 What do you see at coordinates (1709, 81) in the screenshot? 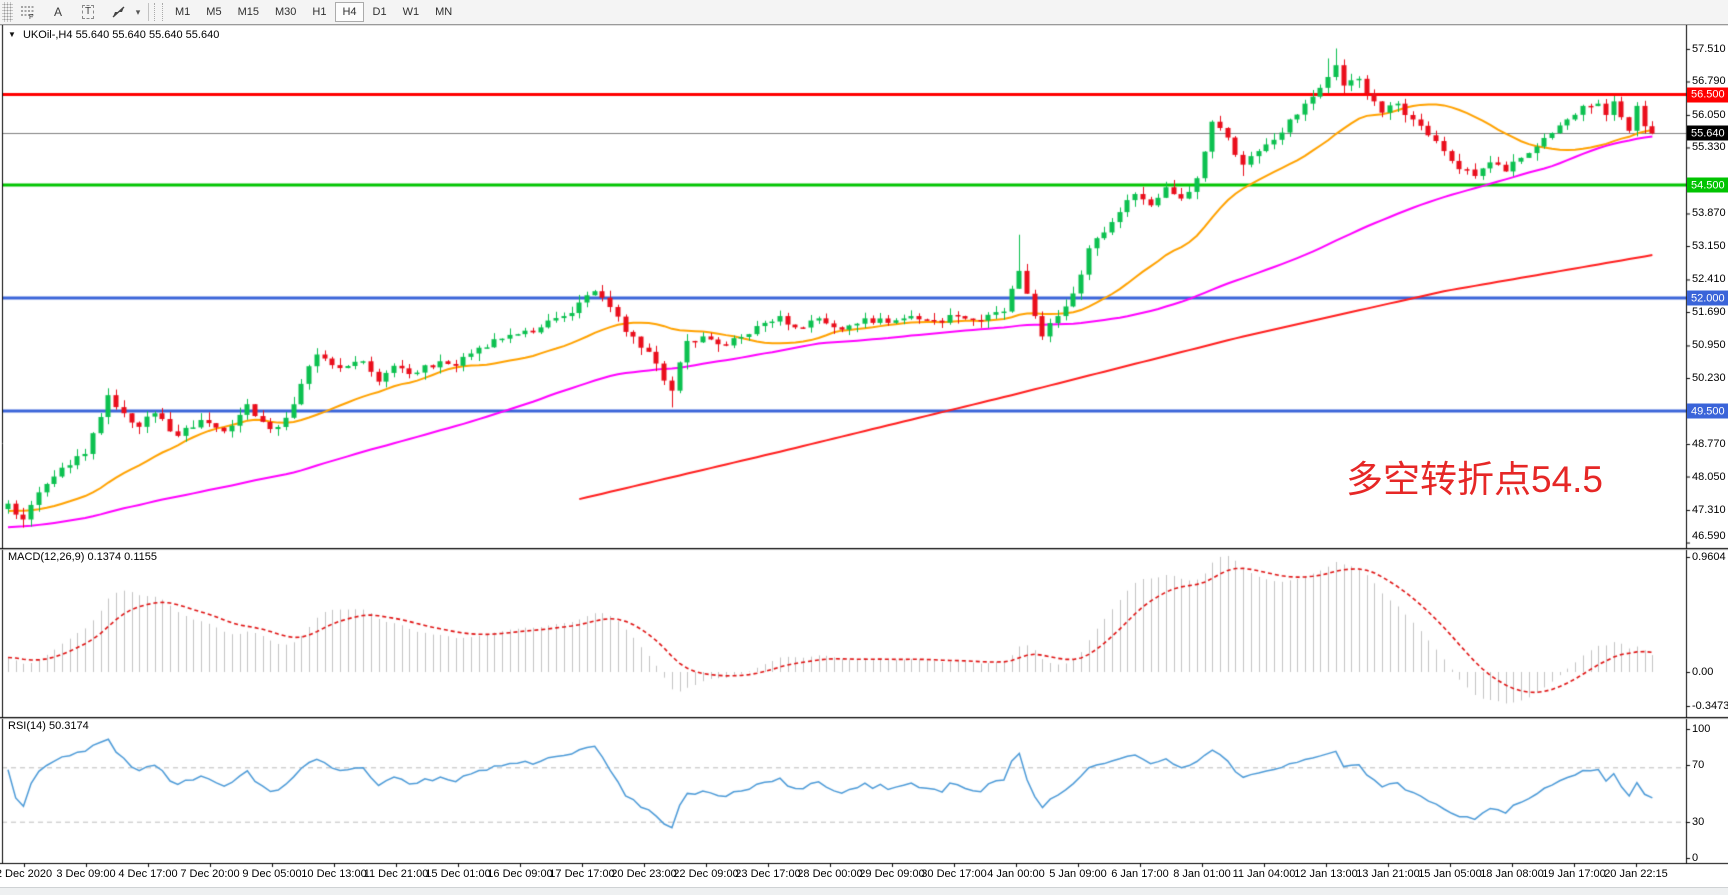
I see `price-axis-tick: 56.790` at bounding box center [1709, 81].